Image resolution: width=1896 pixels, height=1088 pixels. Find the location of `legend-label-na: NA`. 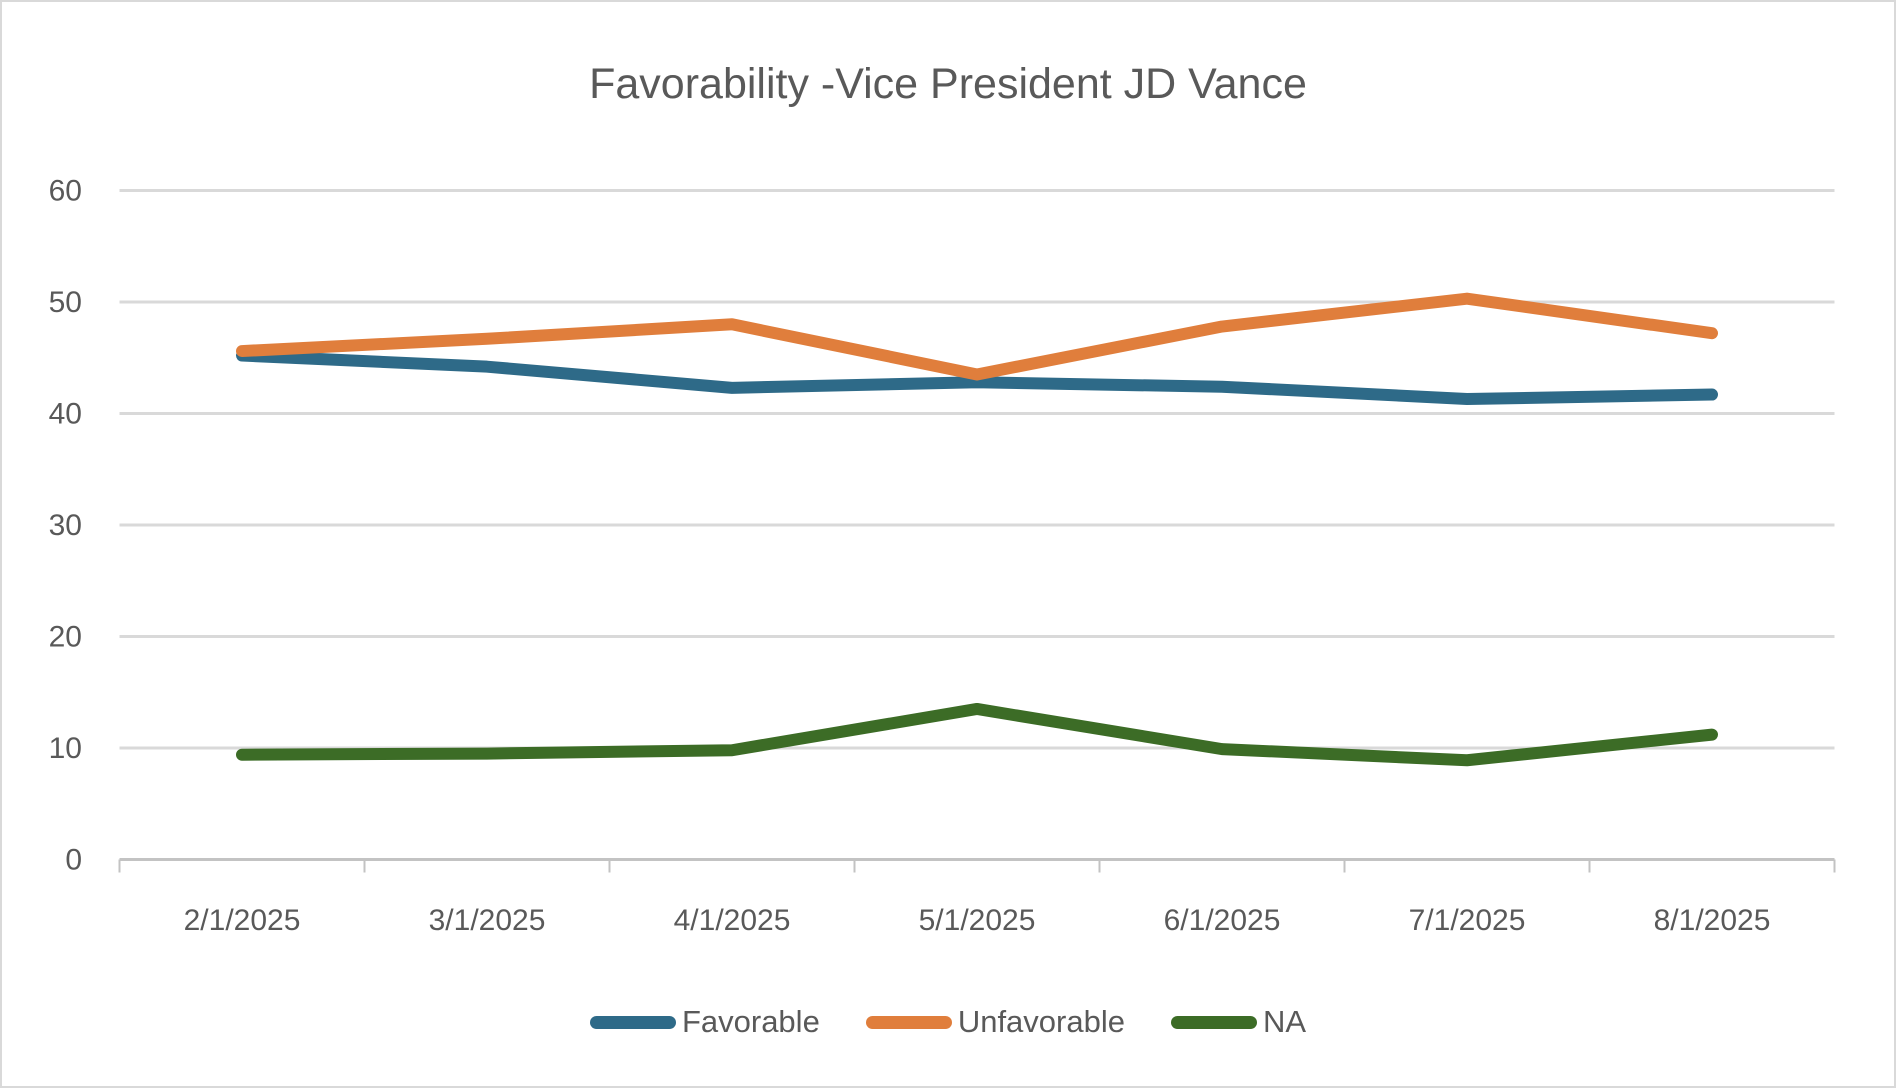

legend-label-na: NA is located at coordinates (1284, 1021).